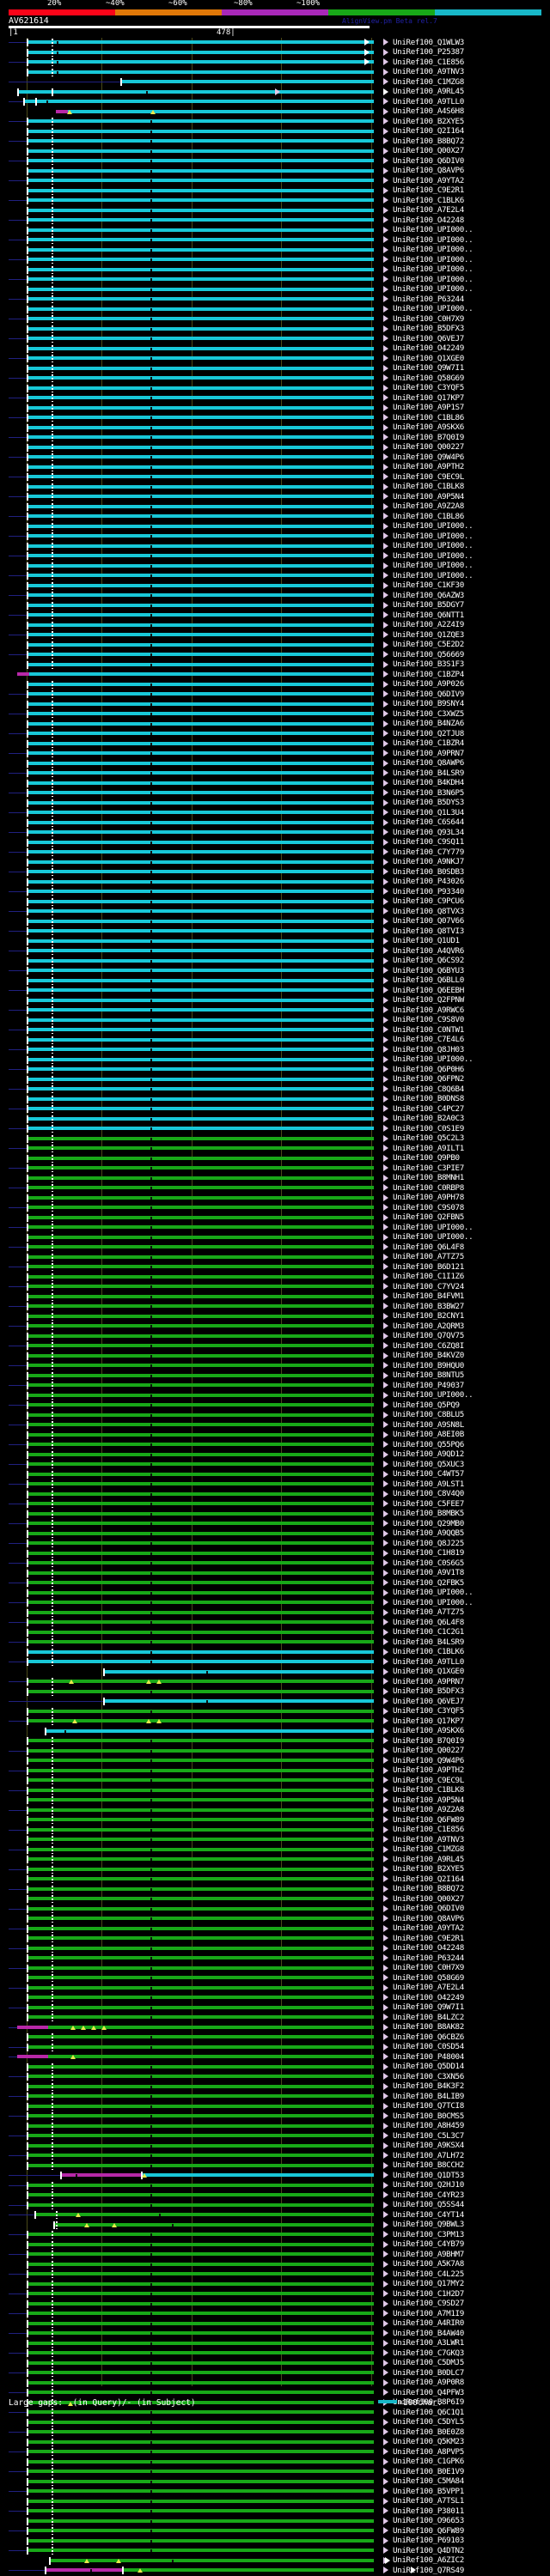 Image resolution: width=550 pixels, height=2576 pixels. I want to click on alignment-row: UniRef100_C1BZP4, so click(275, 675).